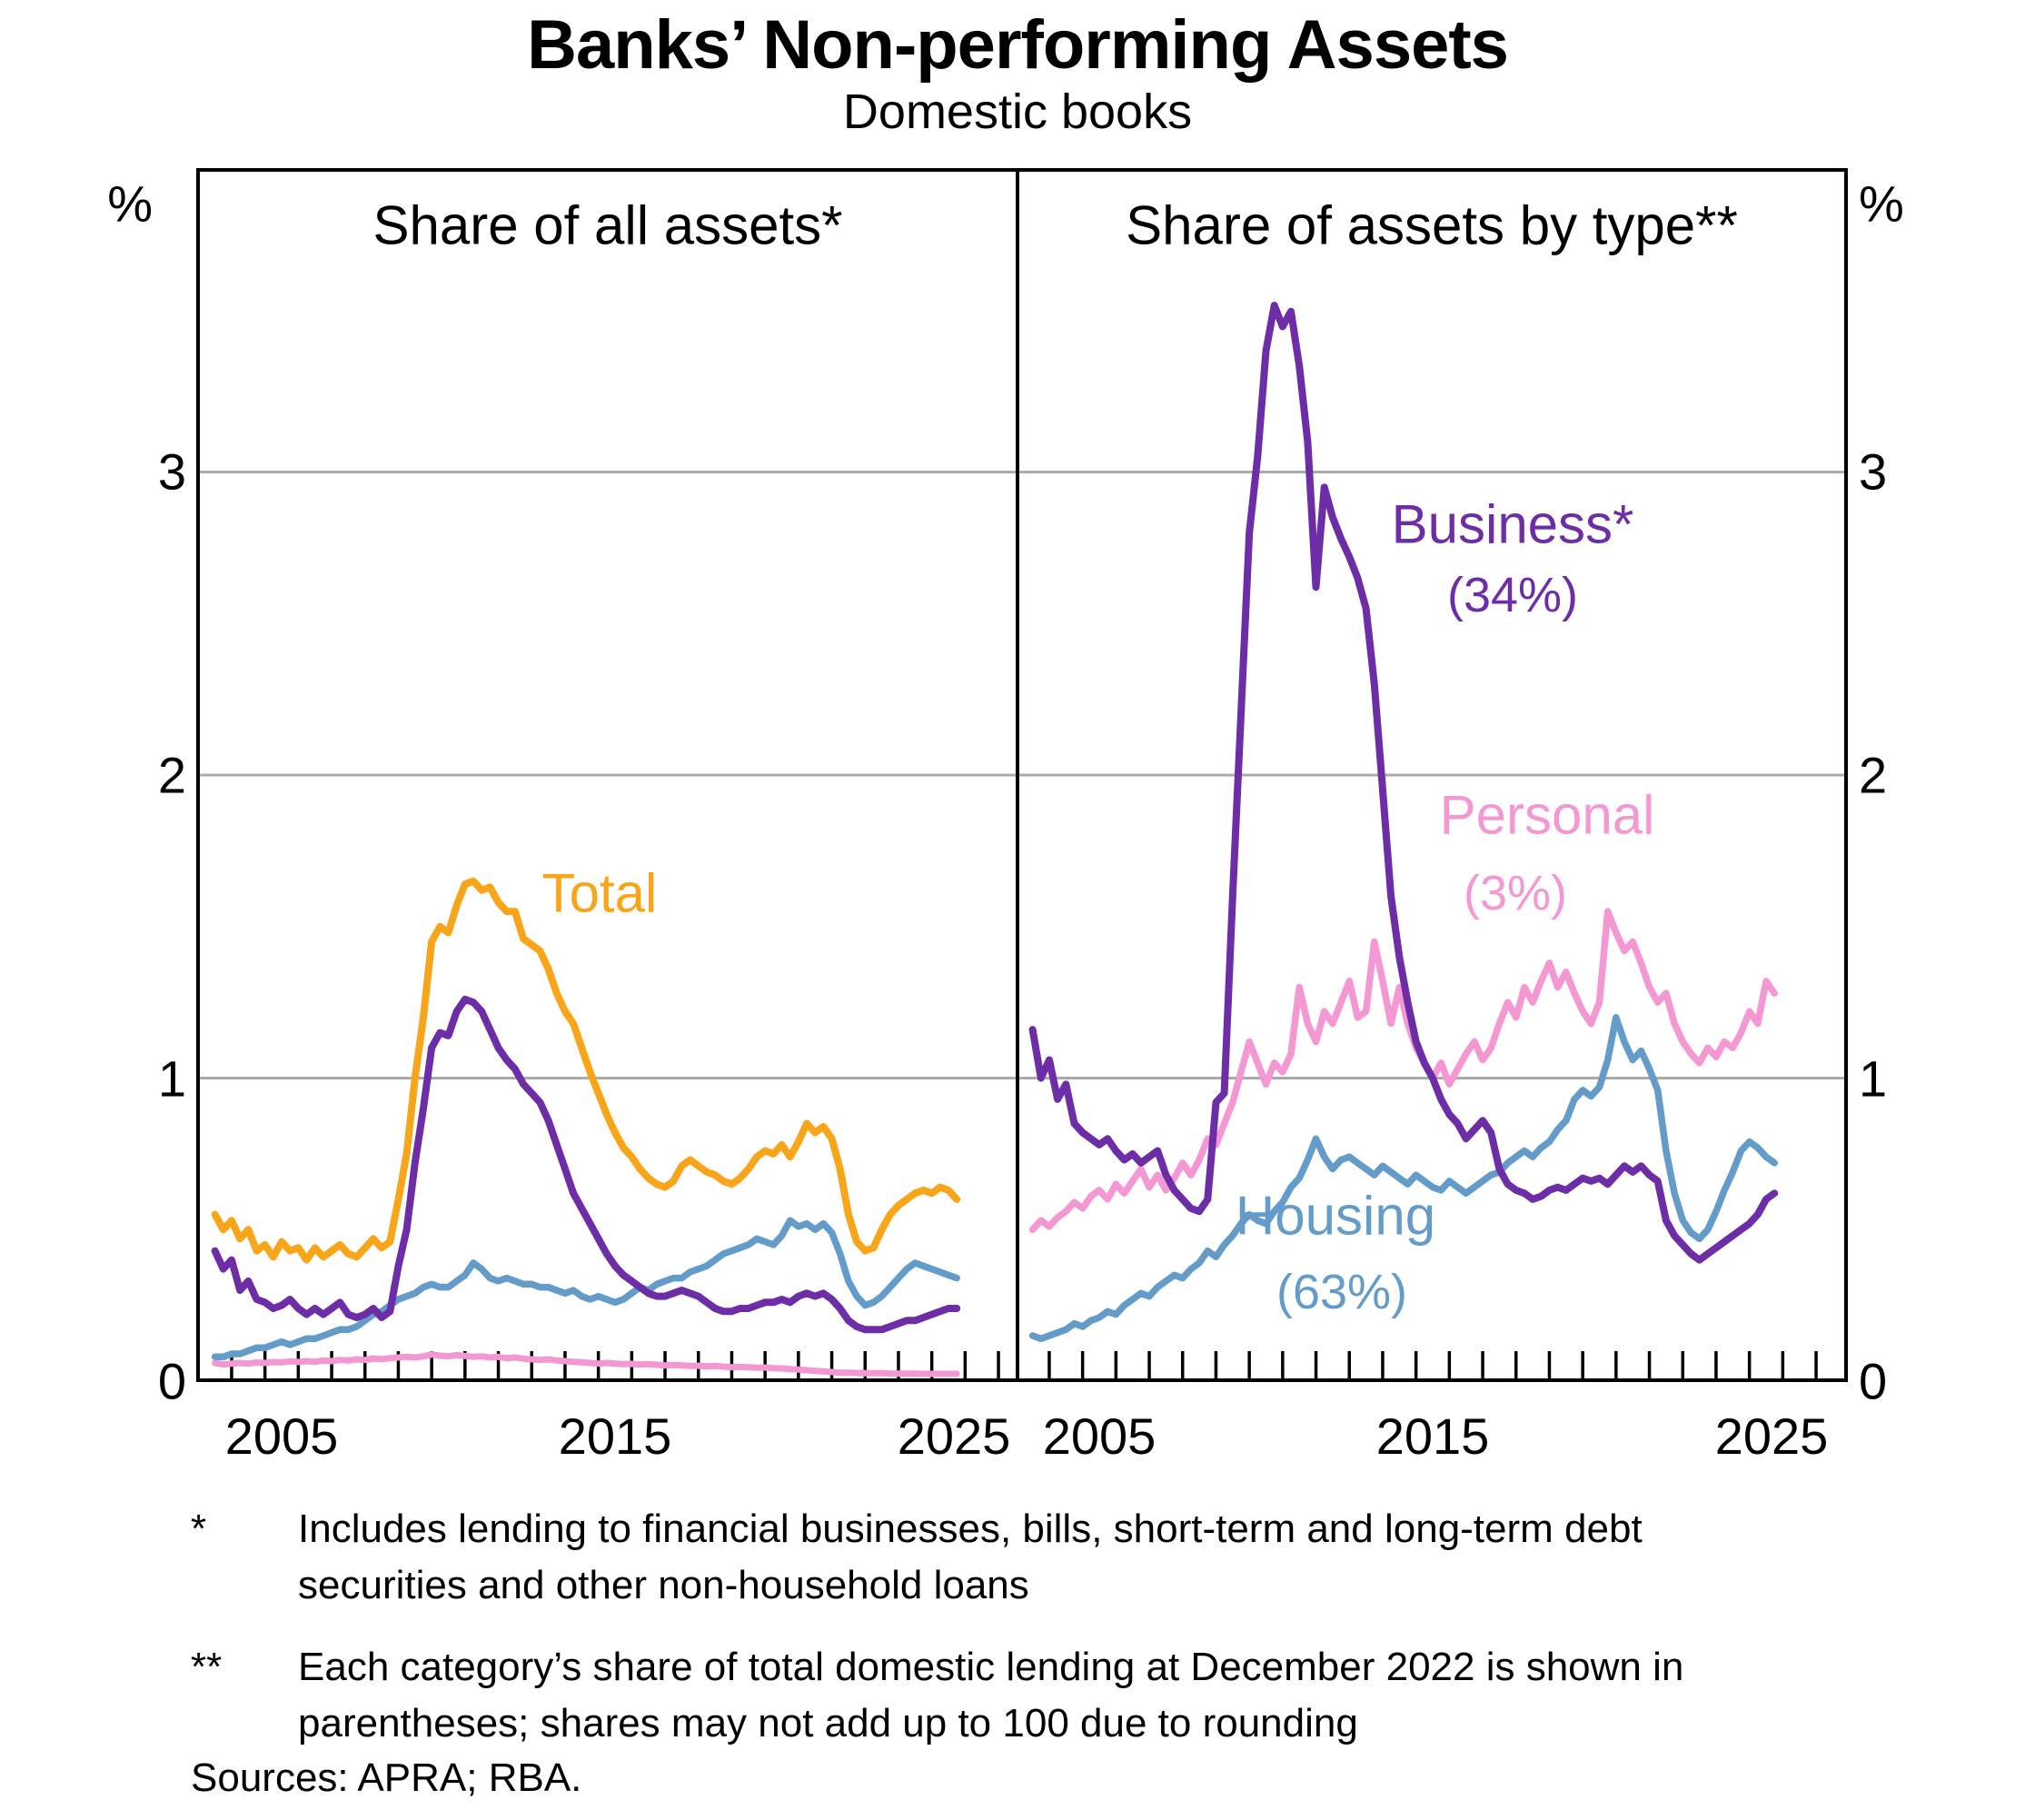  Describe the element at coordinates (1547, 815) in the screenshot. I see `series-label-personal: Personal` at that location.